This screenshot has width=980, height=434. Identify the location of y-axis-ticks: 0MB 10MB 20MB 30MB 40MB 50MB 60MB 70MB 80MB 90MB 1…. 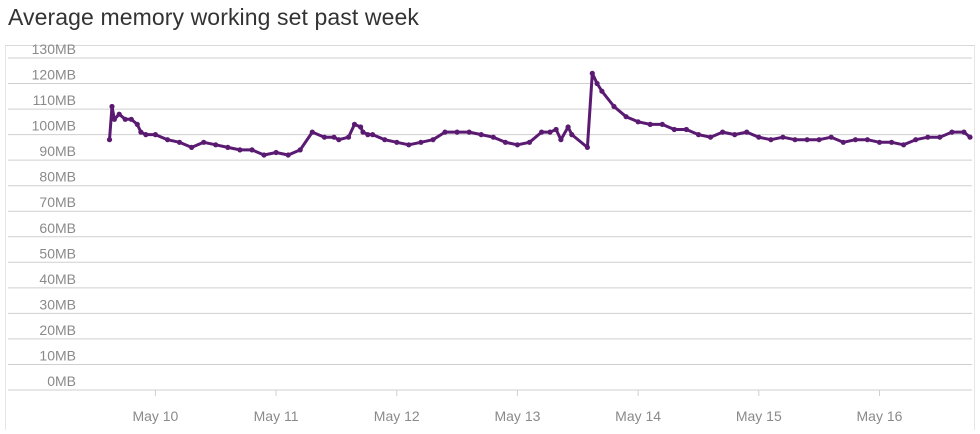
(54, 215).